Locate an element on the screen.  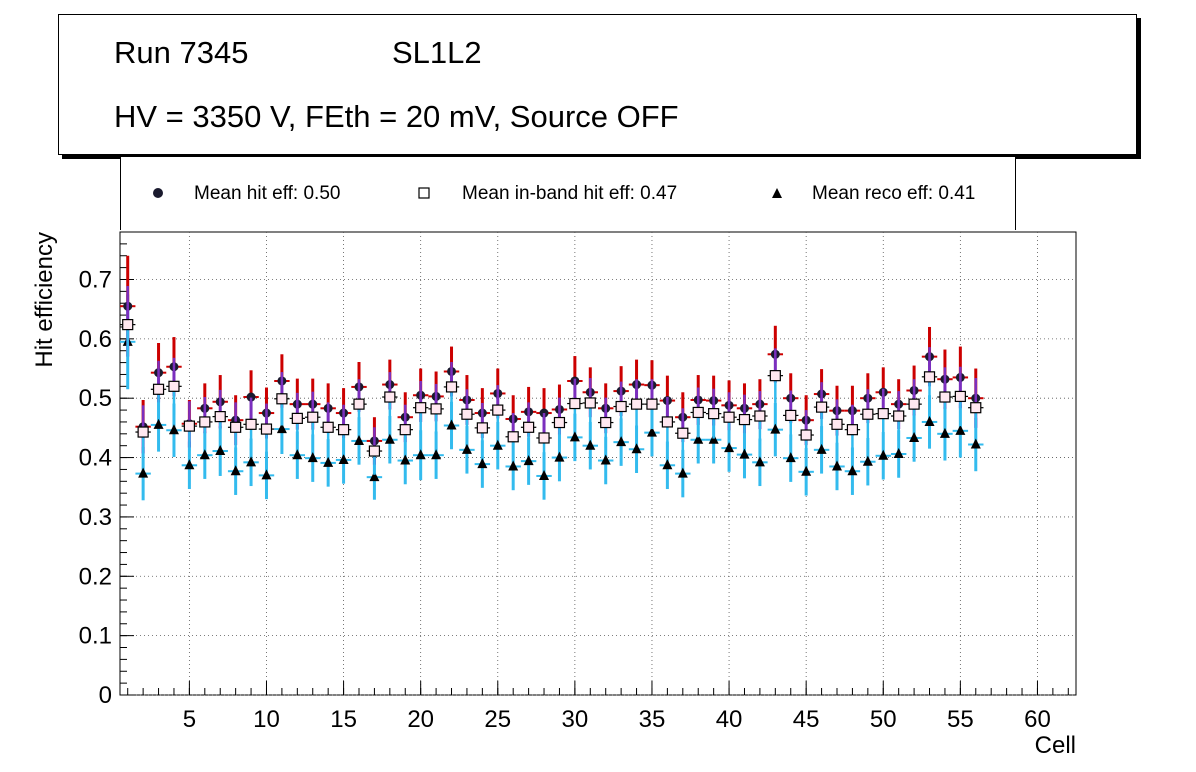
layer-label: SL1L2 is located at coordinates (437, 52).